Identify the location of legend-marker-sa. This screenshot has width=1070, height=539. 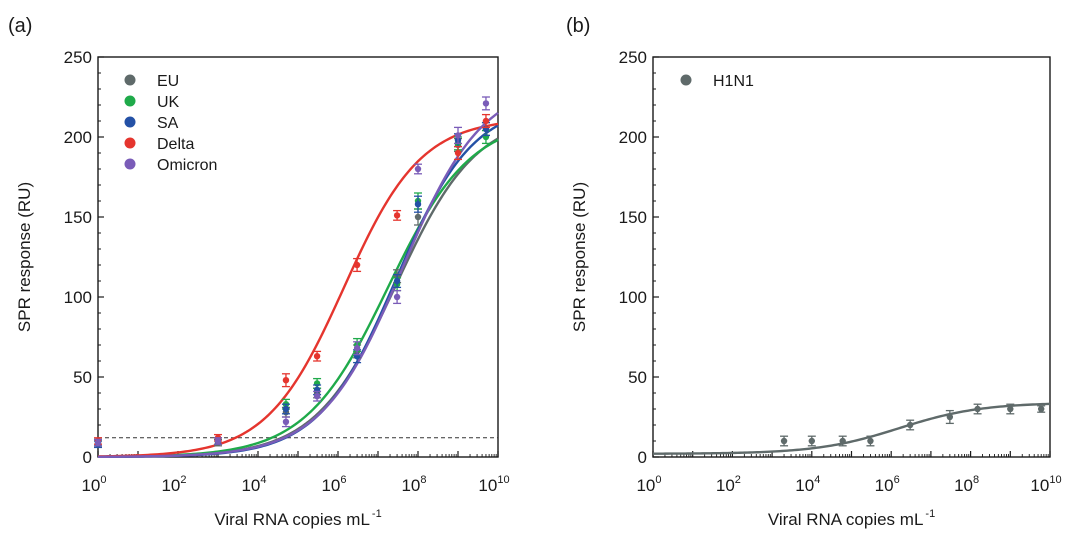
(130, 122).